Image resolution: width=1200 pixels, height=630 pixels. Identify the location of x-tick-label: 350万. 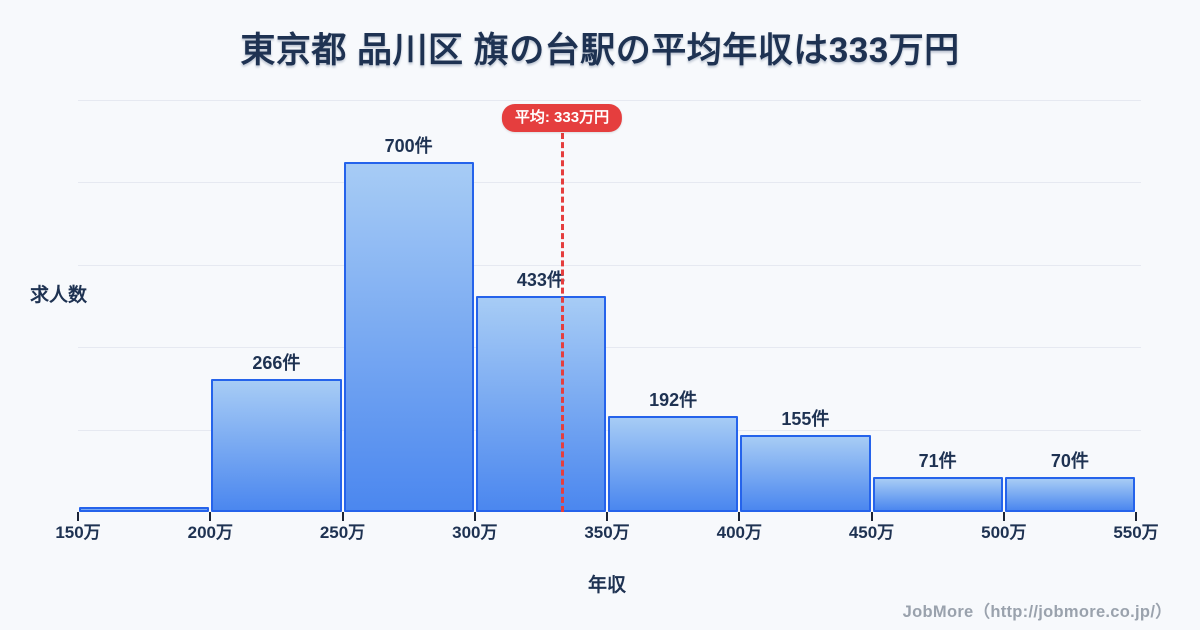
(607, 532).